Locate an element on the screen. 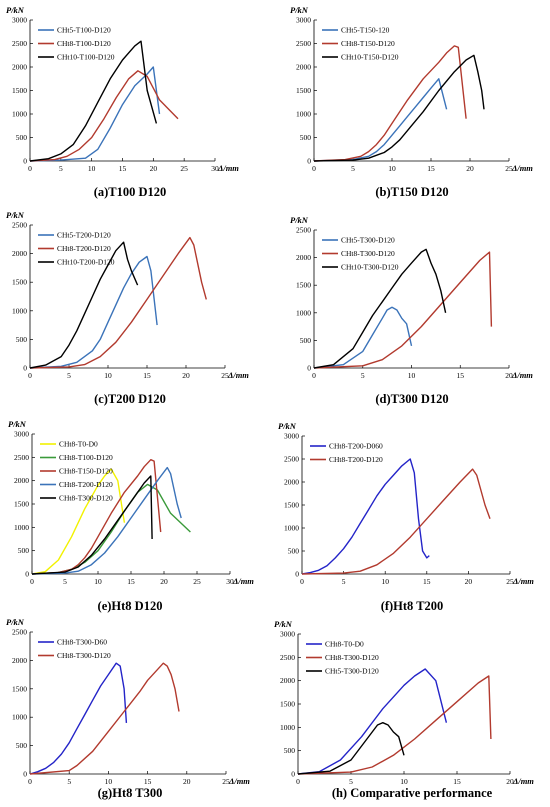  panel-caption: (d)T300 D120 is located at coordinates (411, 399).